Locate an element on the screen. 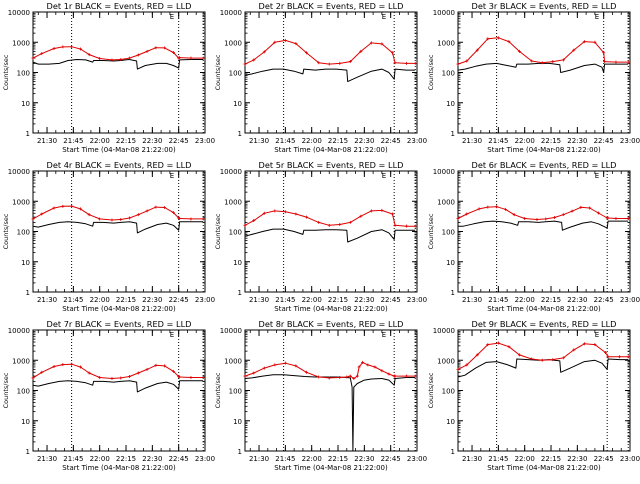 Image resolution: width=640 pixels, height=484 pixels. y-tick-label: 10000 is located at coordinates (444, 331).